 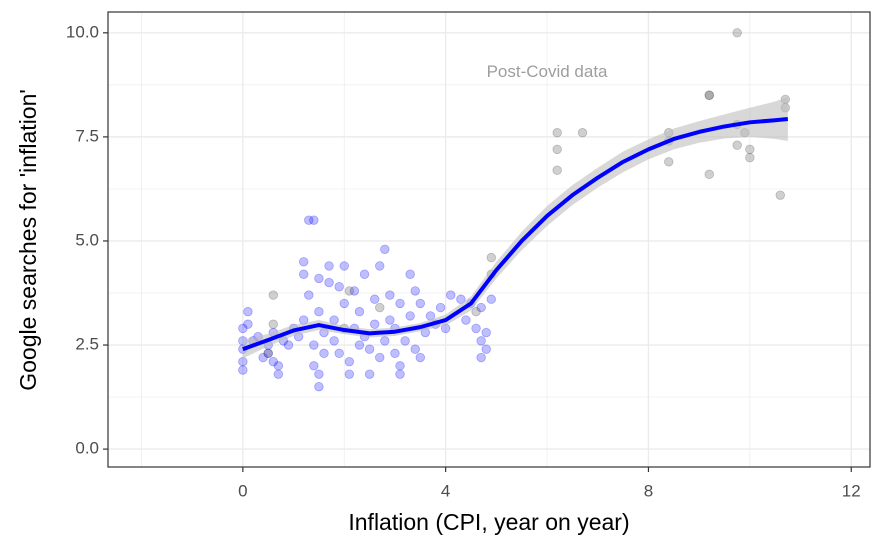 What do you see at coordinates (488, 522) in the screenshot?
I see `x-axis-title: Inflation (CPI, year on year)` at bounding box center [488, 522].